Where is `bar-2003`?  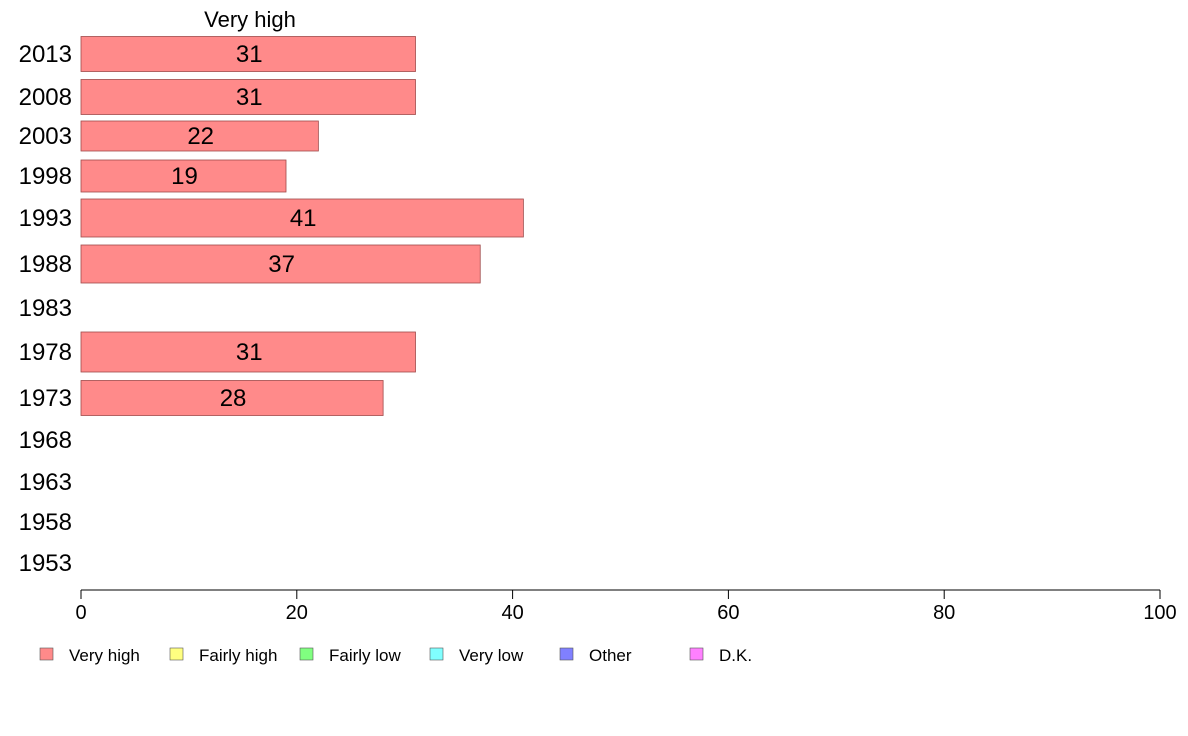 bar-2003 is located at coordinates (199, 136).